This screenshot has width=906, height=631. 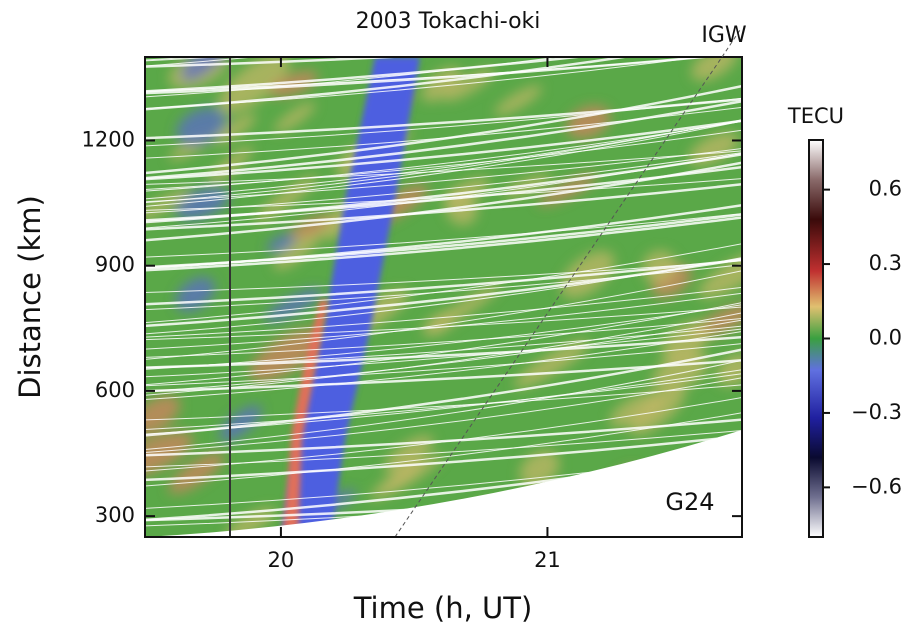 What do you see at coordinates (547, 560) in the screenshot?
I see `x-tick-label: 21` at bounding box center [547, 560].